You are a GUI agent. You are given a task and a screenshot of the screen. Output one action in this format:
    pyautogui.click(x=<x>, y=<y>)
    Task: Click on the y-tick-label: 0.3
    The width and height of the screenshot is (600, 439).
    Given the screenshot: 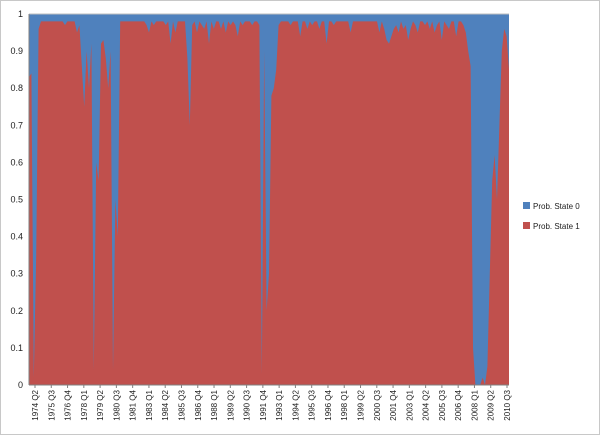 What is the action you would take?
    pyautogui.click(x=16, y=274)
    